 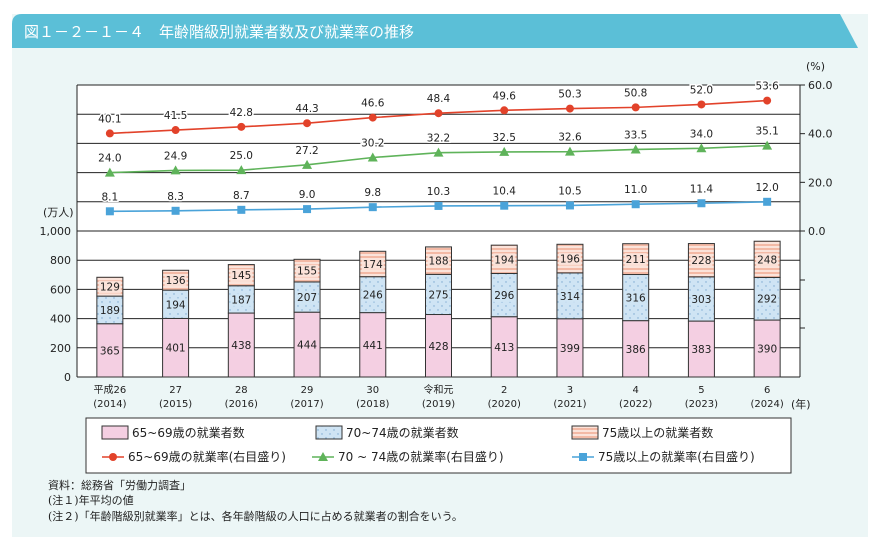 What do you see at coordinates (307, 272) in the screenshot?
I see `bar-value-label: 155` at bounding box center [307, 272].